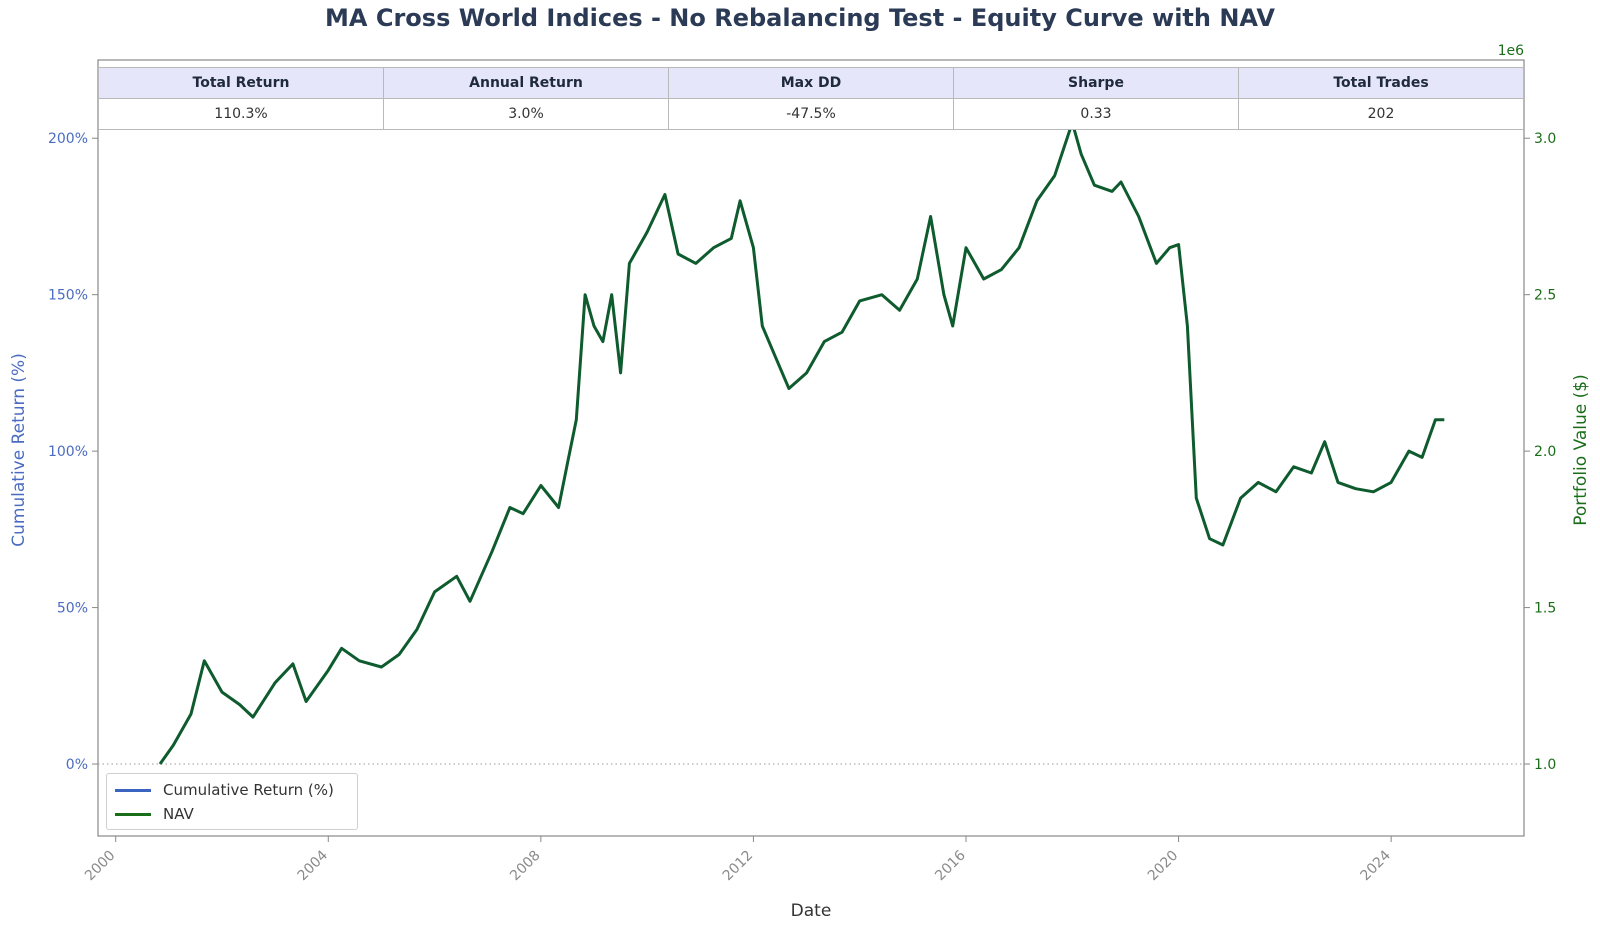 The height and width of the screenshot is (929, 1600). I want to click on y-right-tick-label: 2.0, so click(1545, 452).